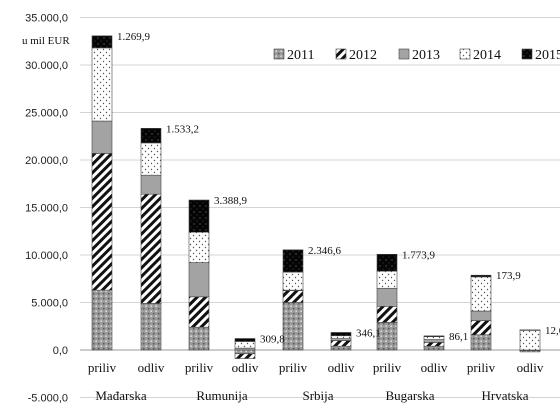 This screenshot has width=560, height=417. I want to click on bar-annotation: 309,8, so click(272, 340).